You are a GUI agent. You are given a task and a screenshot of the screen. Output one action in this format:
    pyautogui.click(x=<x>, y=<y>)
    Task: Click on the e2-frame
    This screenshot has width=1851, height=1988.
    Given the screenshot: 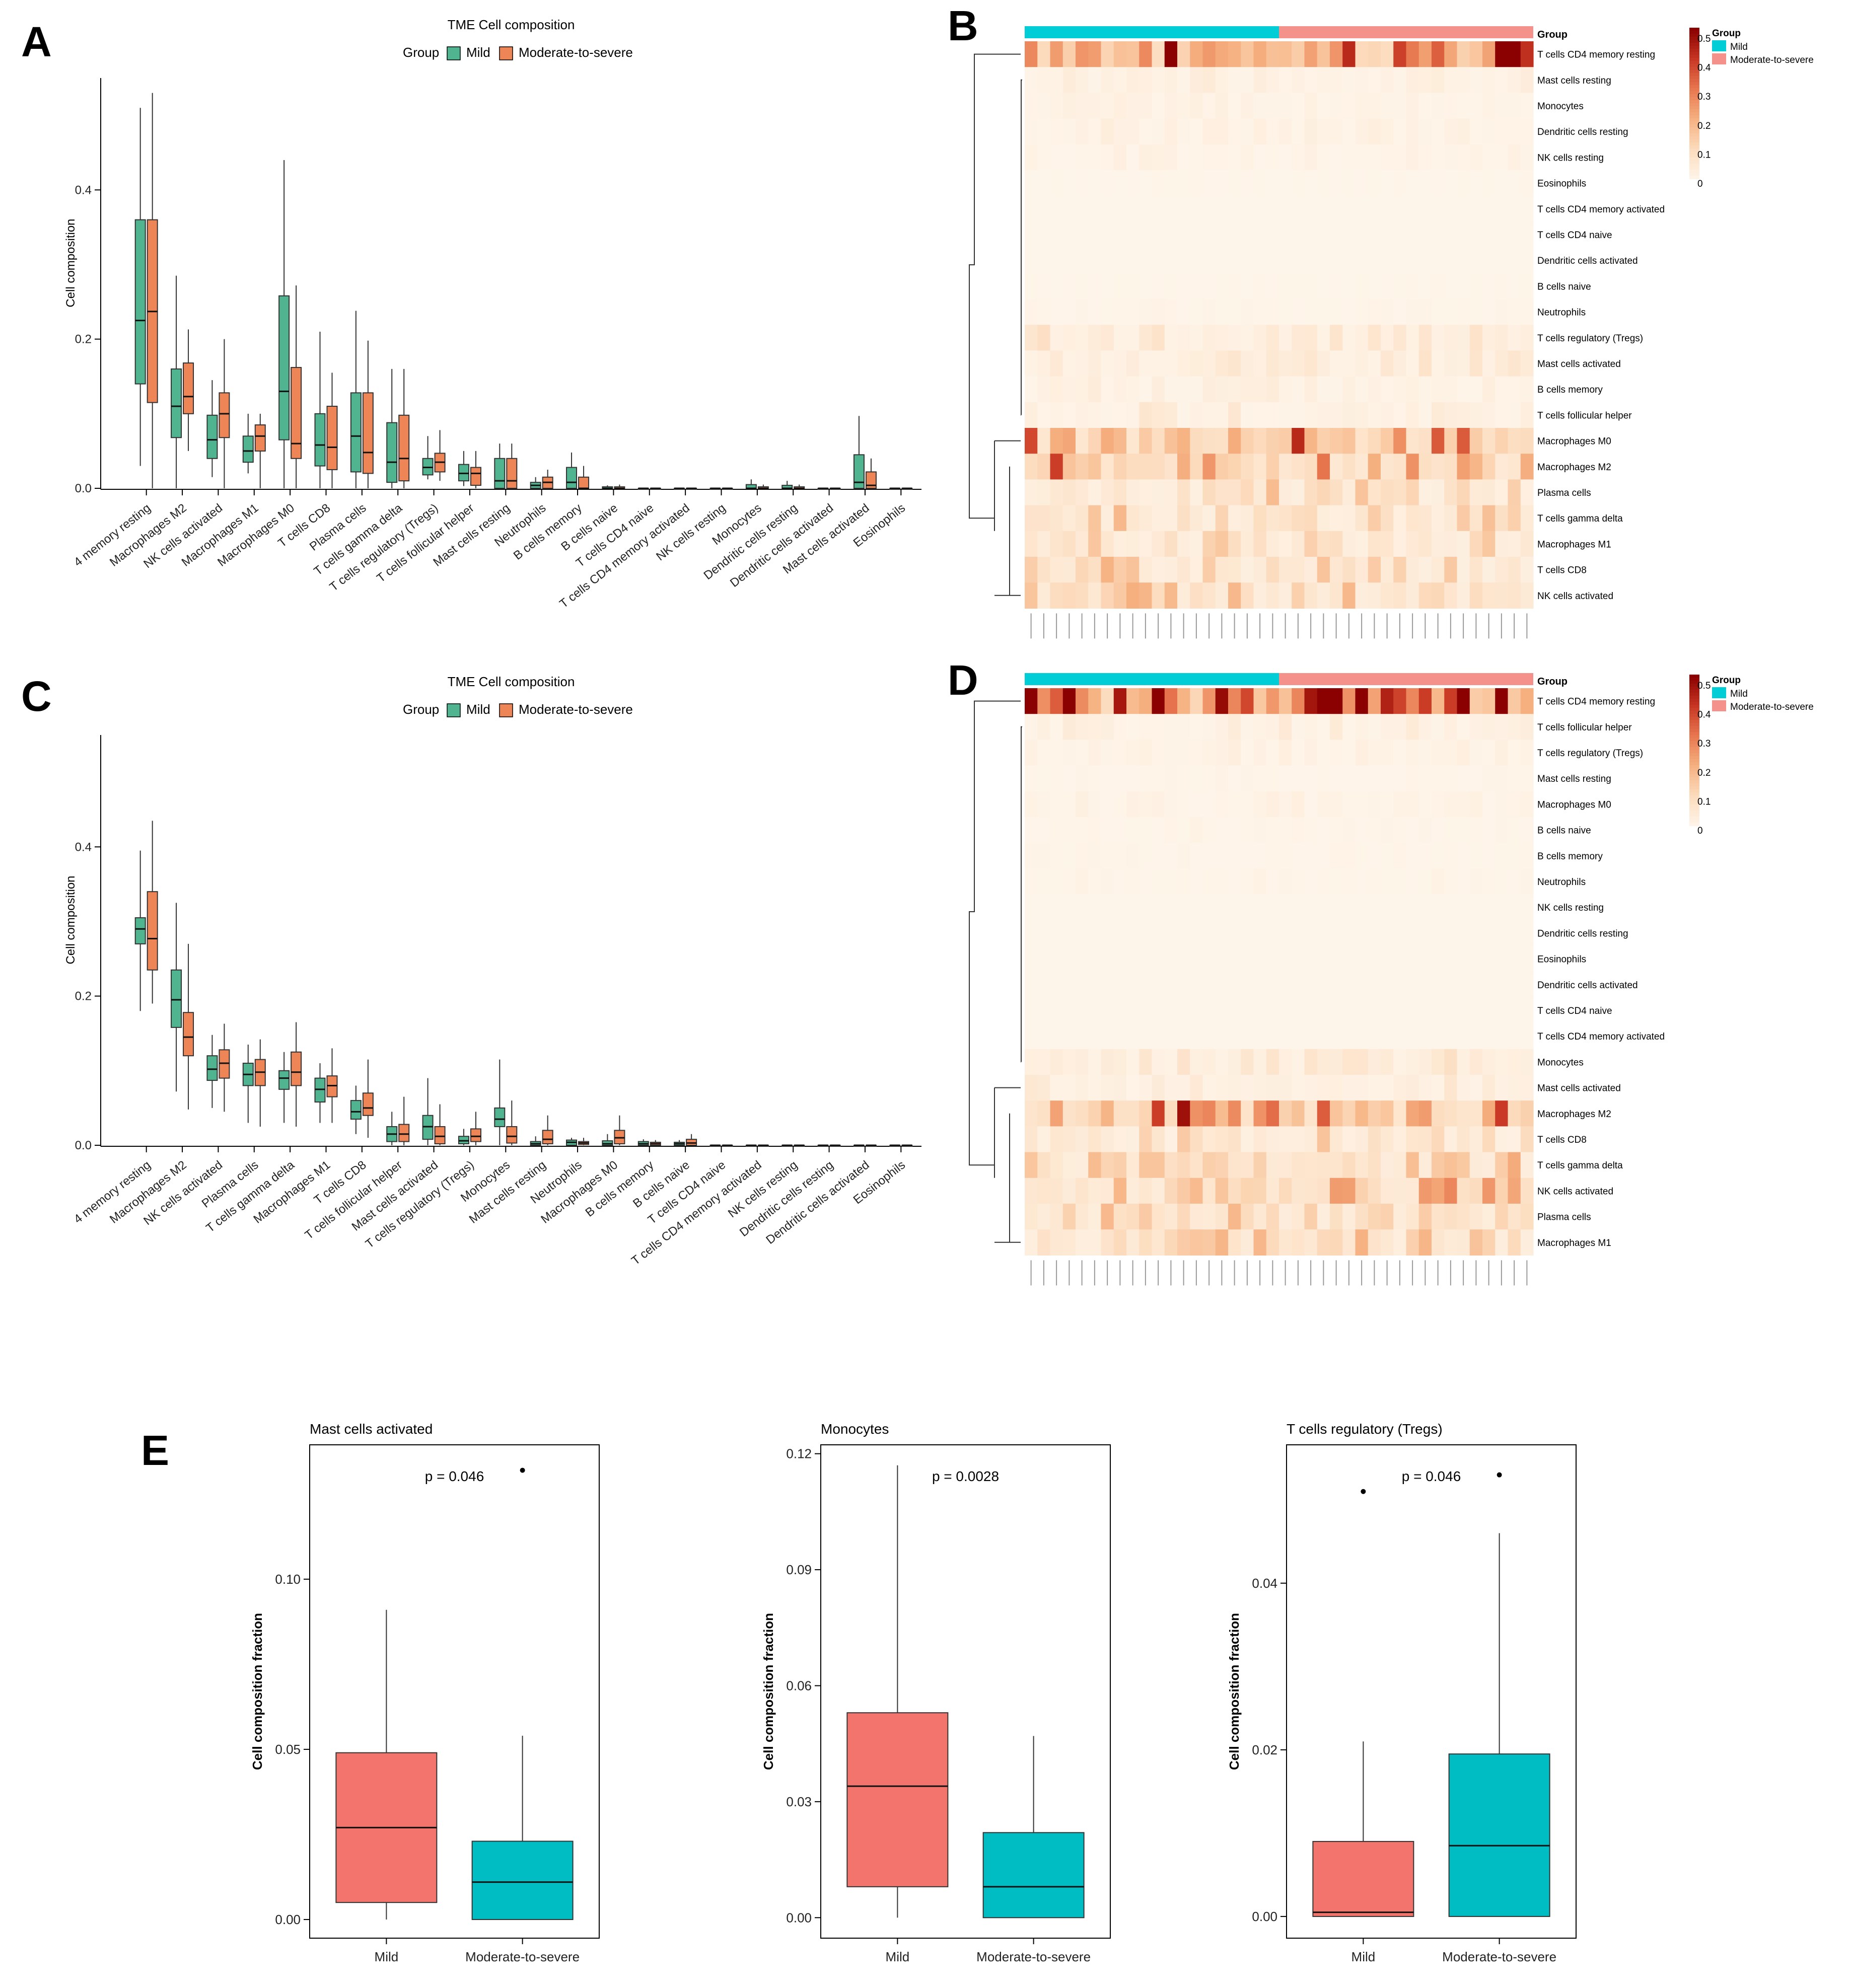 What is the action you would take?
    pyautogui.click(x=965, y=1691)
    